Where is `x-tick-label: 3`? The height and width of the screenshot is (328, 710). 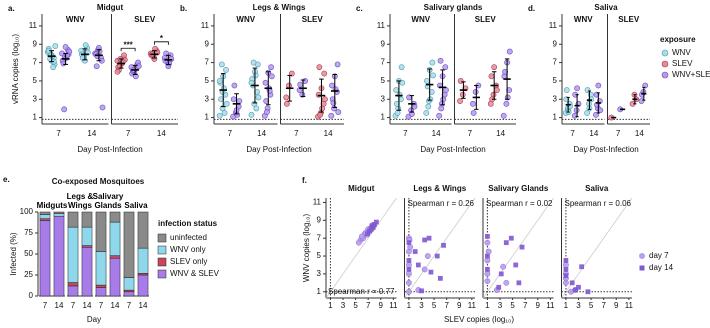 x-tick-label: 3 is located at coordinates (578, 305).